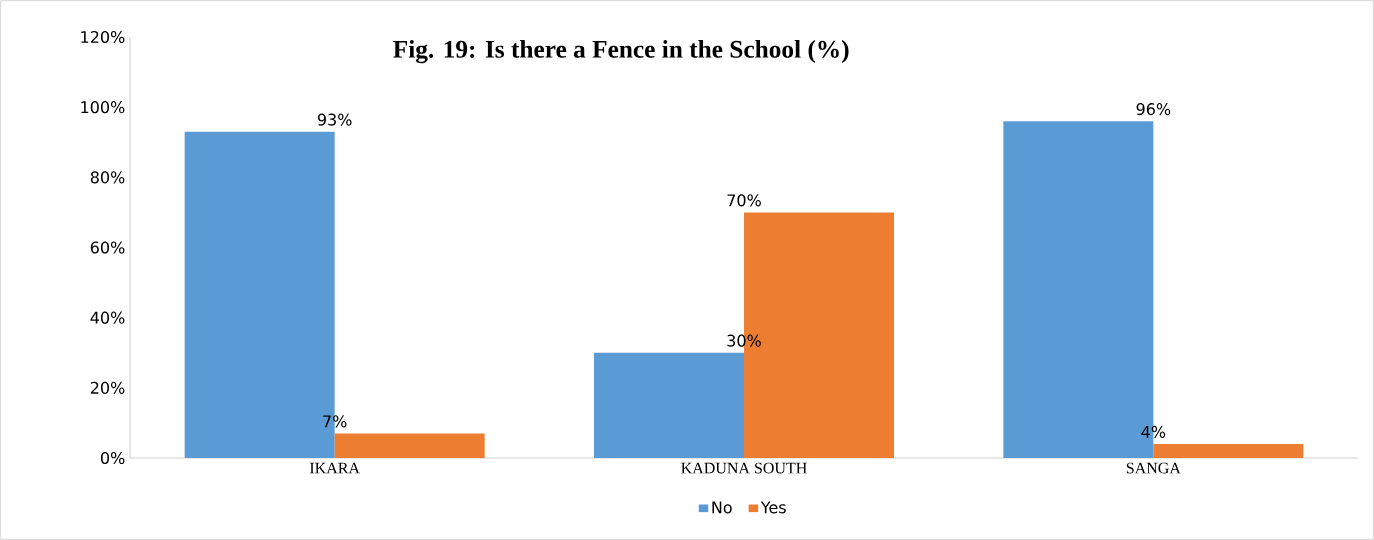 The image size is (1374, 540). Describe the element at coordinates (112, 458) in the screenshot. I see `y-tick-label: 0%` at that location.